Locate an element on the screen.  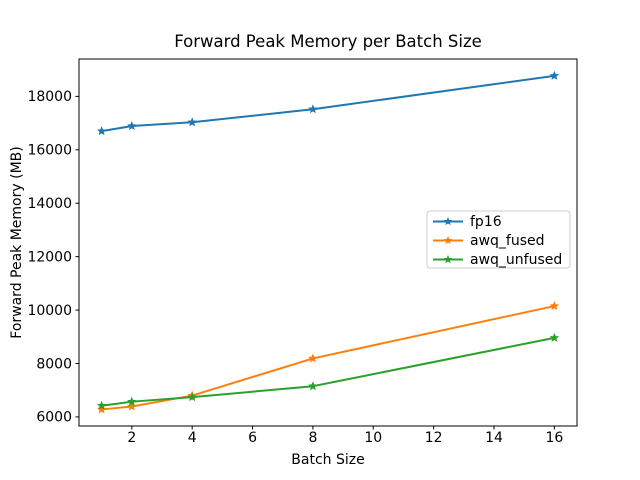
y-tick-label: 8000 is located at coordinates (54, 364).